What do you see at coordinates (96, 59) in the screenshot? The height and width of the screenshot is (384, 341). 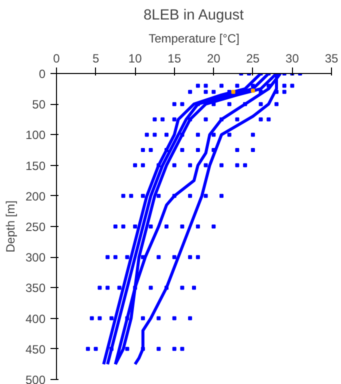 I see `x-tick-label: 5` at bounding box center [96, 59].